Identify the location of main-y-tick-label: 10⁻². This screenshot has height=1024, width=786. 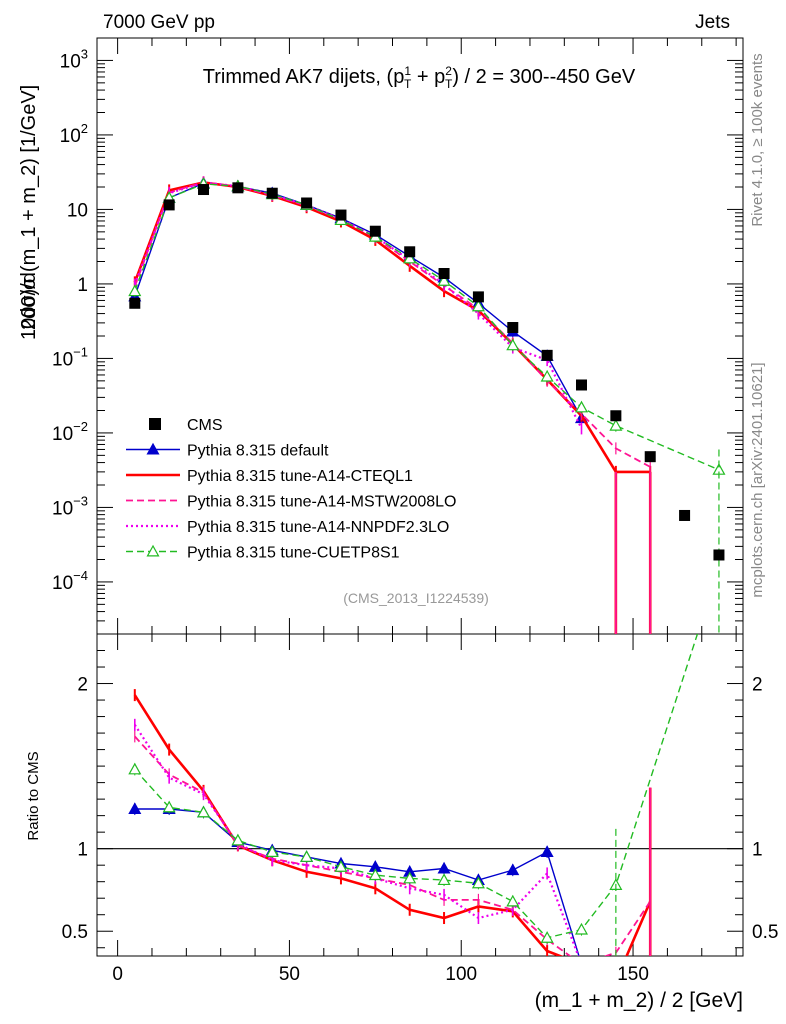
(70, 432).